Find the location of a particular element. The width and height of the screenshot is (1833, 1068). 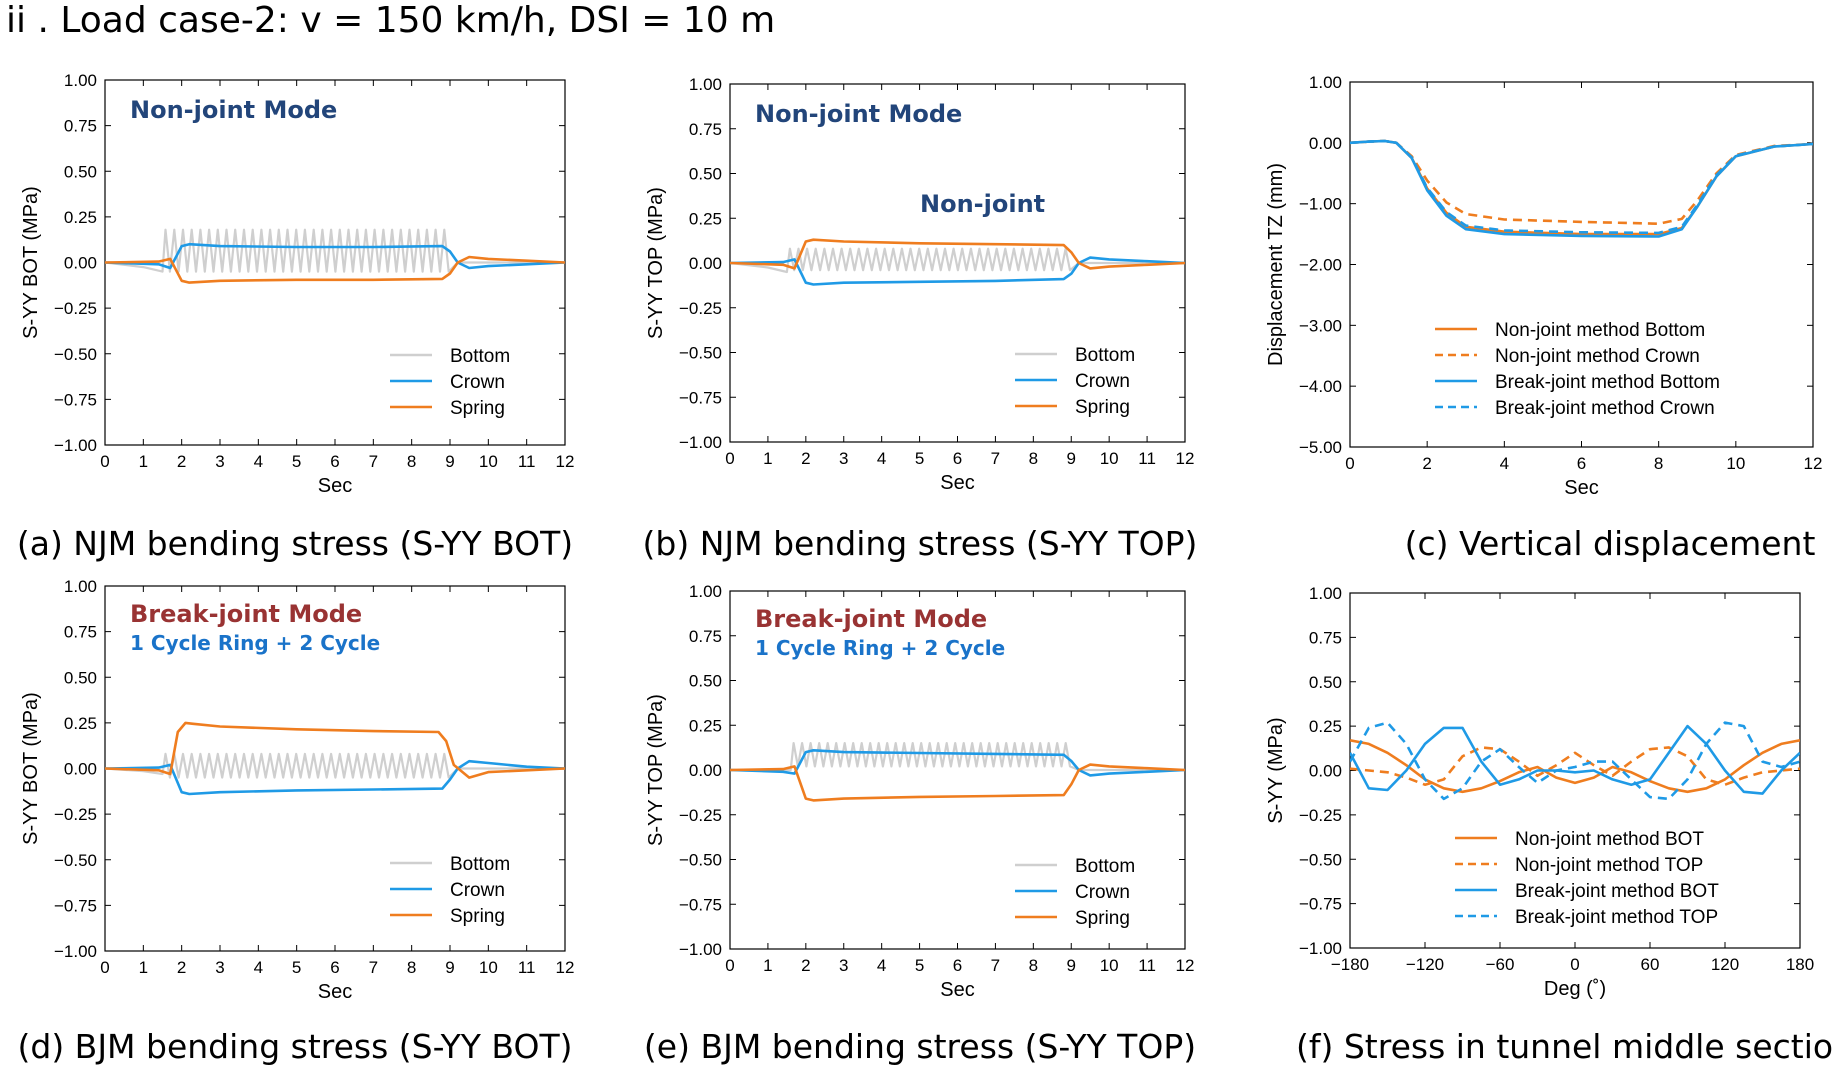

x-tick-label: 60 is located at coordinates (1650, 964).